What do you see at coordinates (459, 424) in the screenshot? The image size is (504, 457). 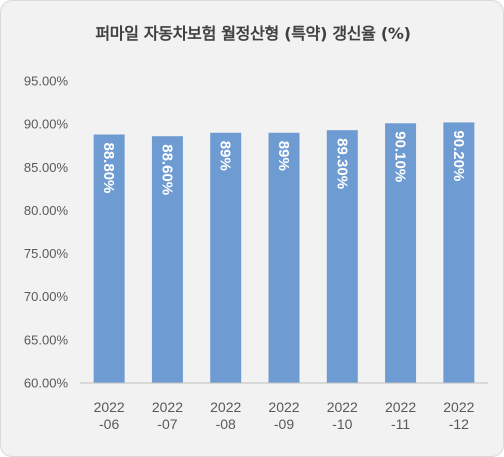 I see `x-tick-label: -12` at bounding box center [459, 424].